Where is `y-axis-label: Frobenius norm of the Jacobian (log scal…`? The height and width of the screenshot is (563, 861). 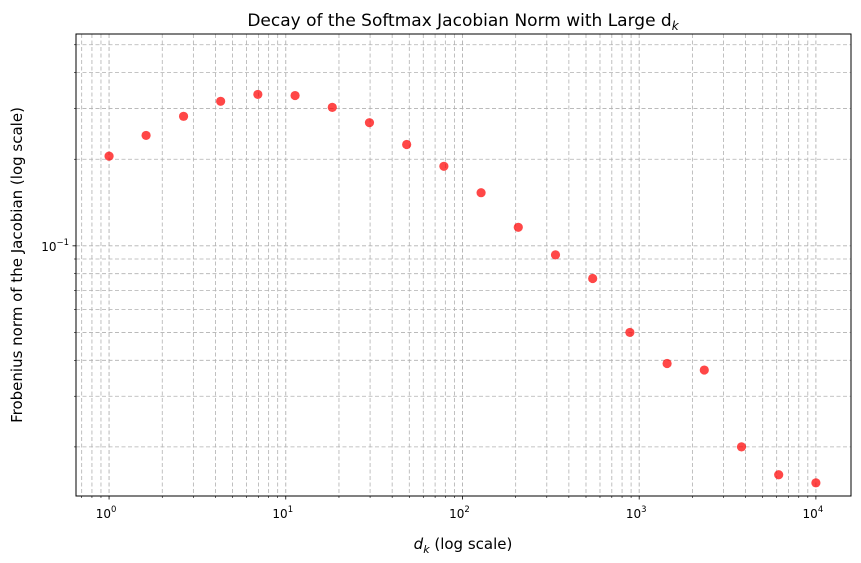
y-axis-label: Frobenius norm of the Jacobian (log scal… is located at coordinates (17, 265).